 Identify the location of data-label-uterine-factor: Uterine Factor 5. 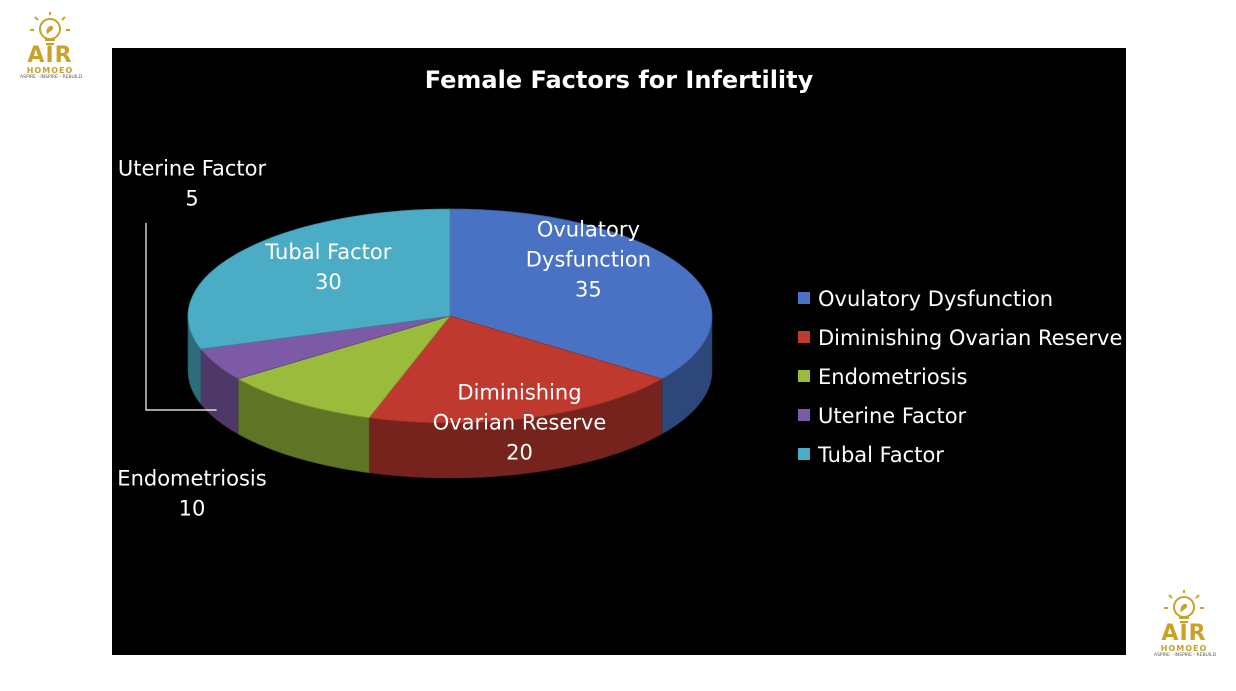
(192, 183).